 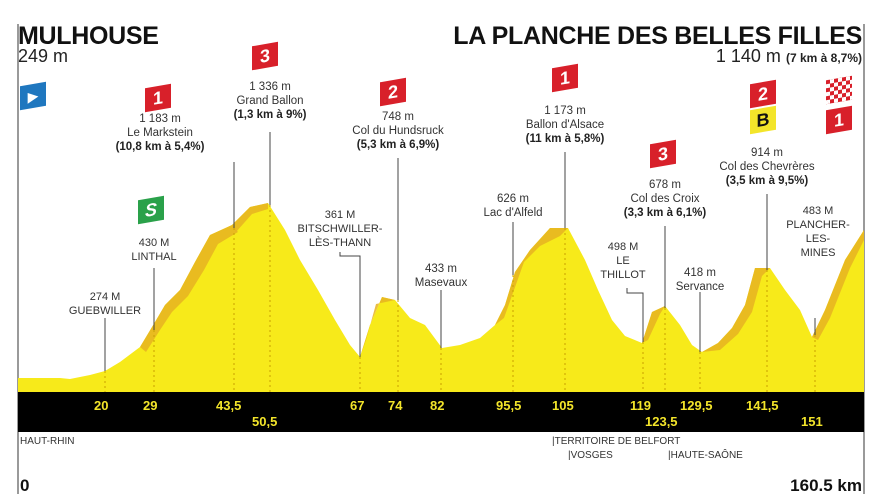 I want to click on place-name: Masevaux, so click(x=441, y=283).